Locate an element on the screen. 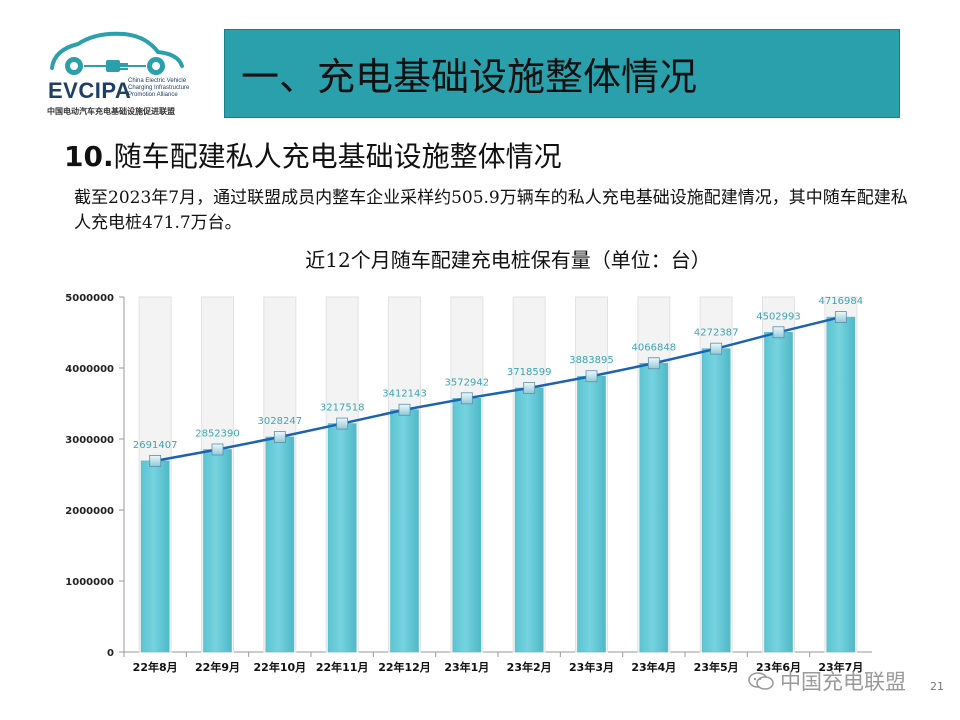 Image resolution: width=960 pixels, height=720 pixels. header-bar: 一、充电基础设施整体情况 is located at coordinates (562, 73).